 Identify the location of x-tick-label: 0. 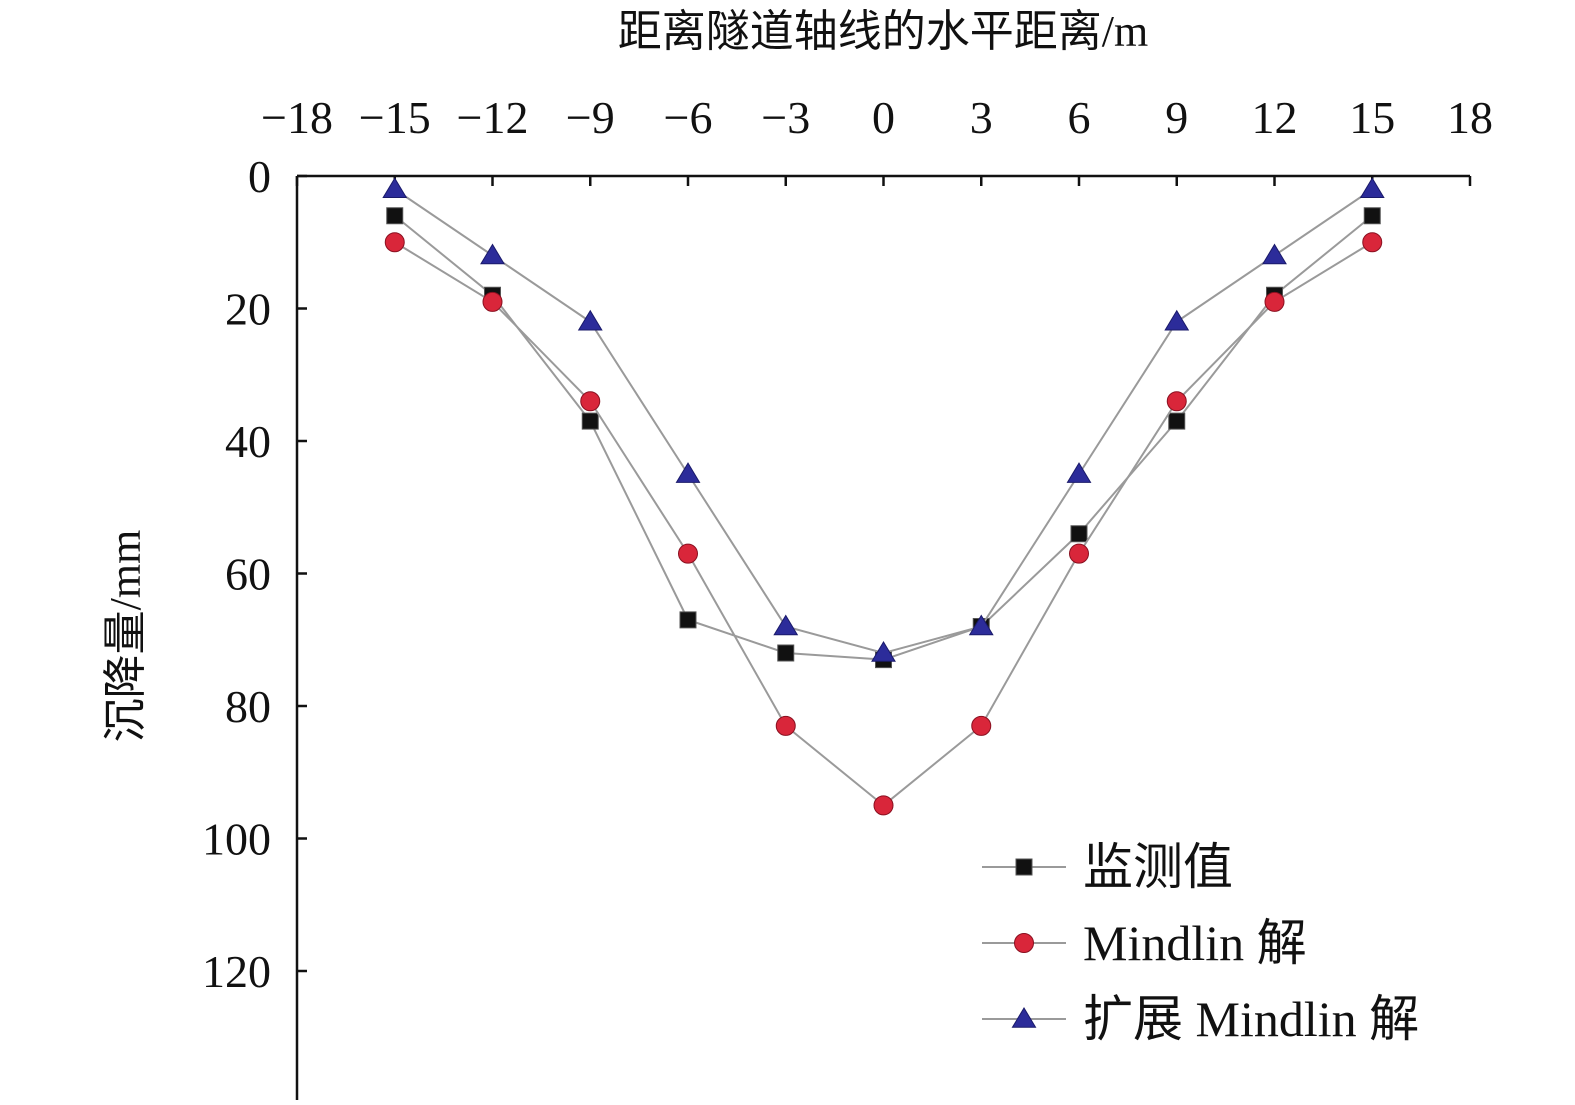
(883, 117).